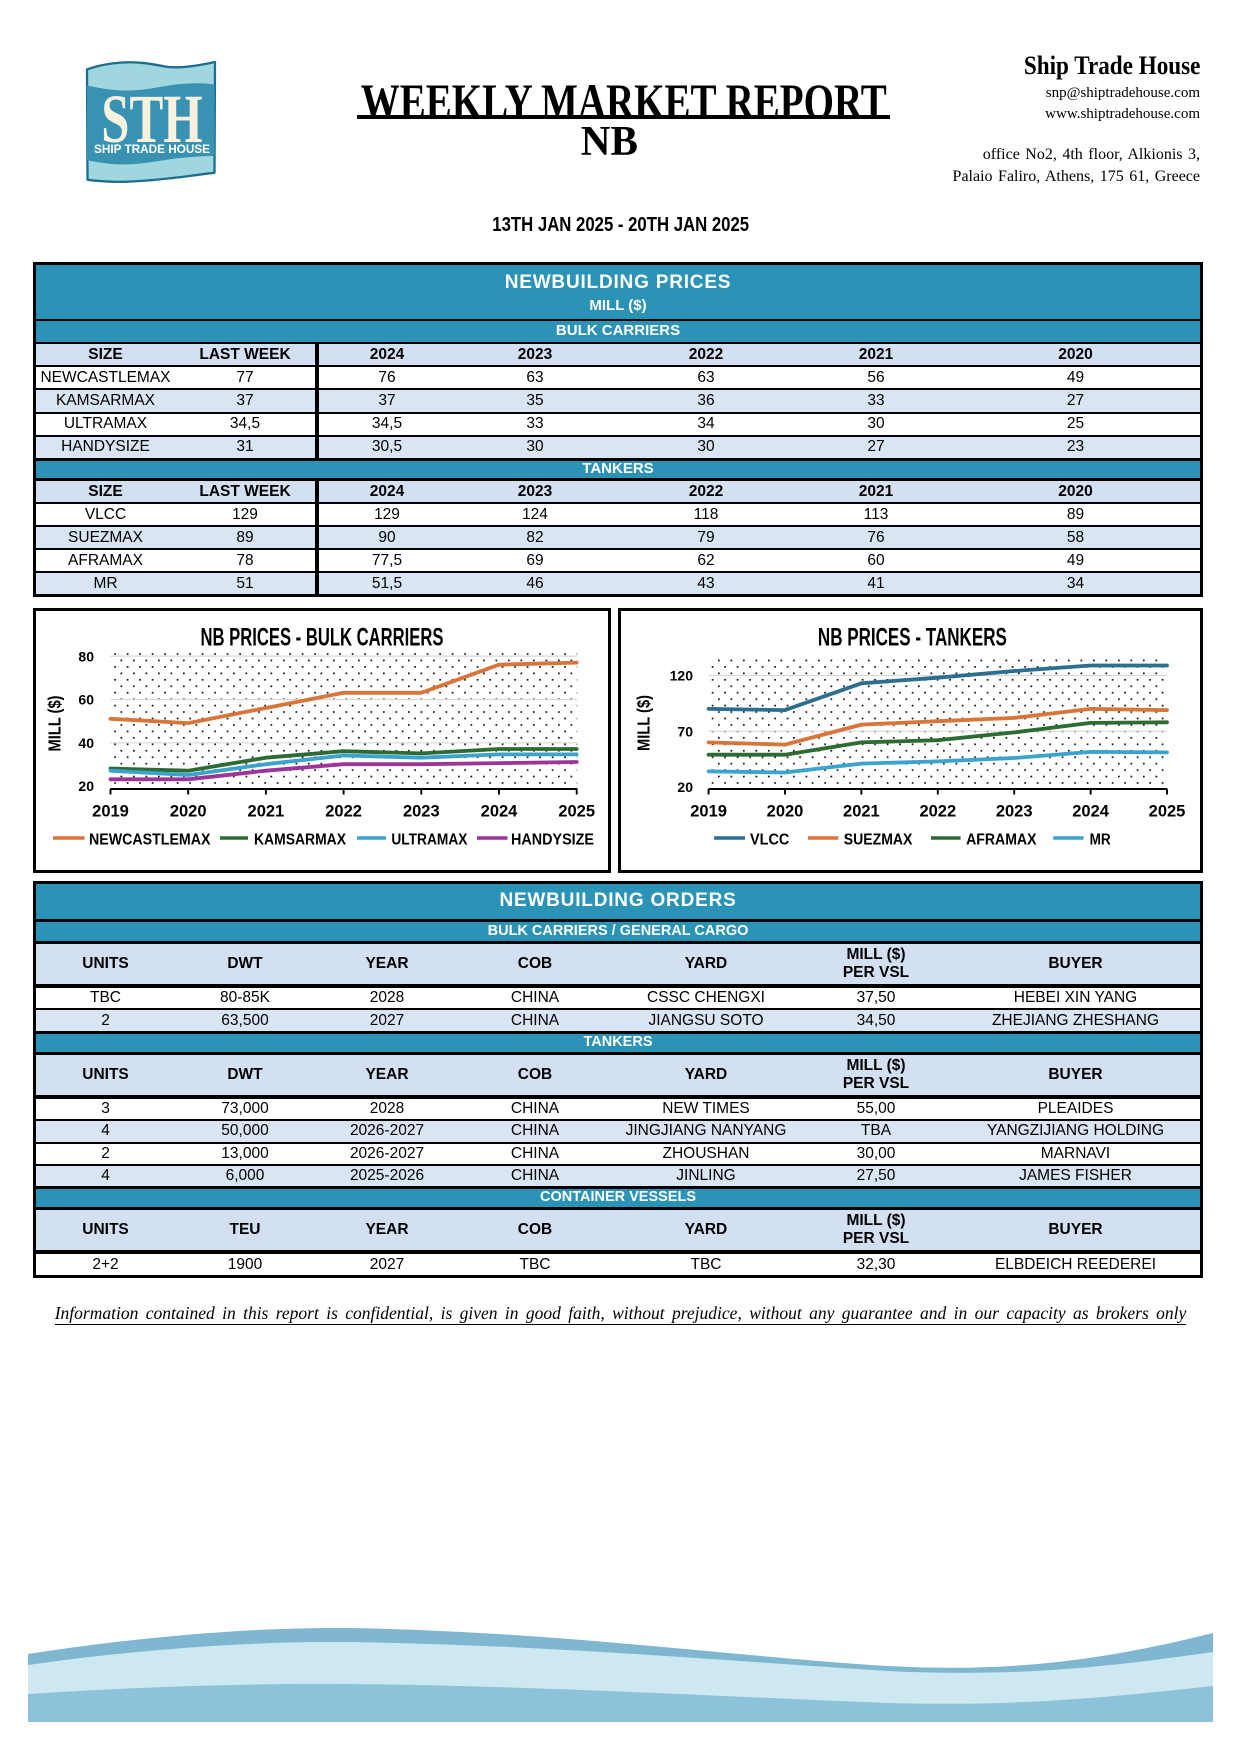 The height and width of the screenshot is (1754, 1241). What do you see at coordinates (682, 676) in the screenshot?
I see `svg-text: 120` at bounding box center [682, 676].